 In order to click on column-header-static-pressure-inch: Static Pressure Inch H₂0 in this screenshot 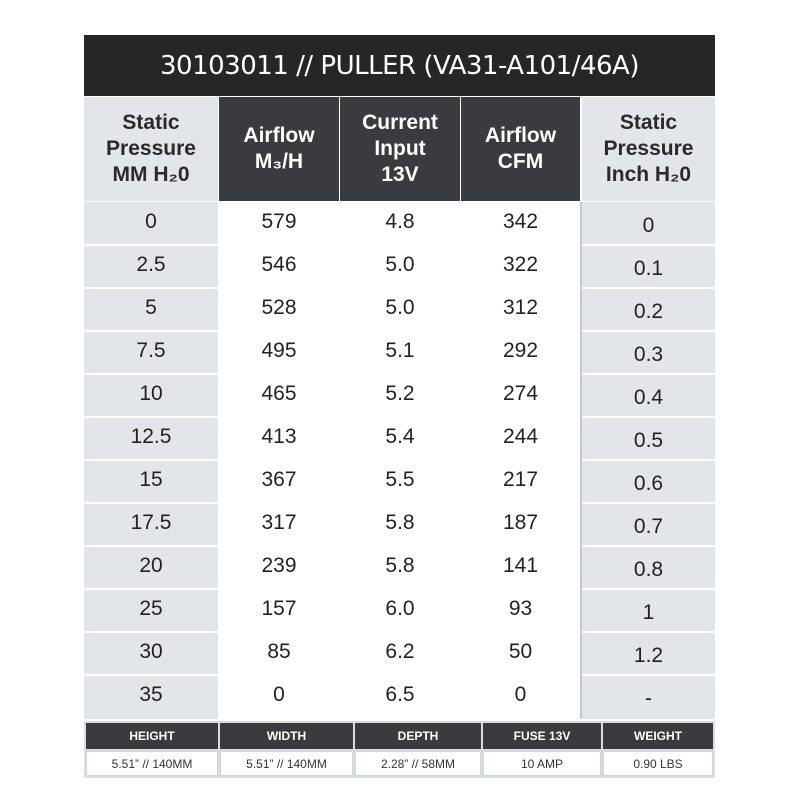, I will do `click(648, 149)`.